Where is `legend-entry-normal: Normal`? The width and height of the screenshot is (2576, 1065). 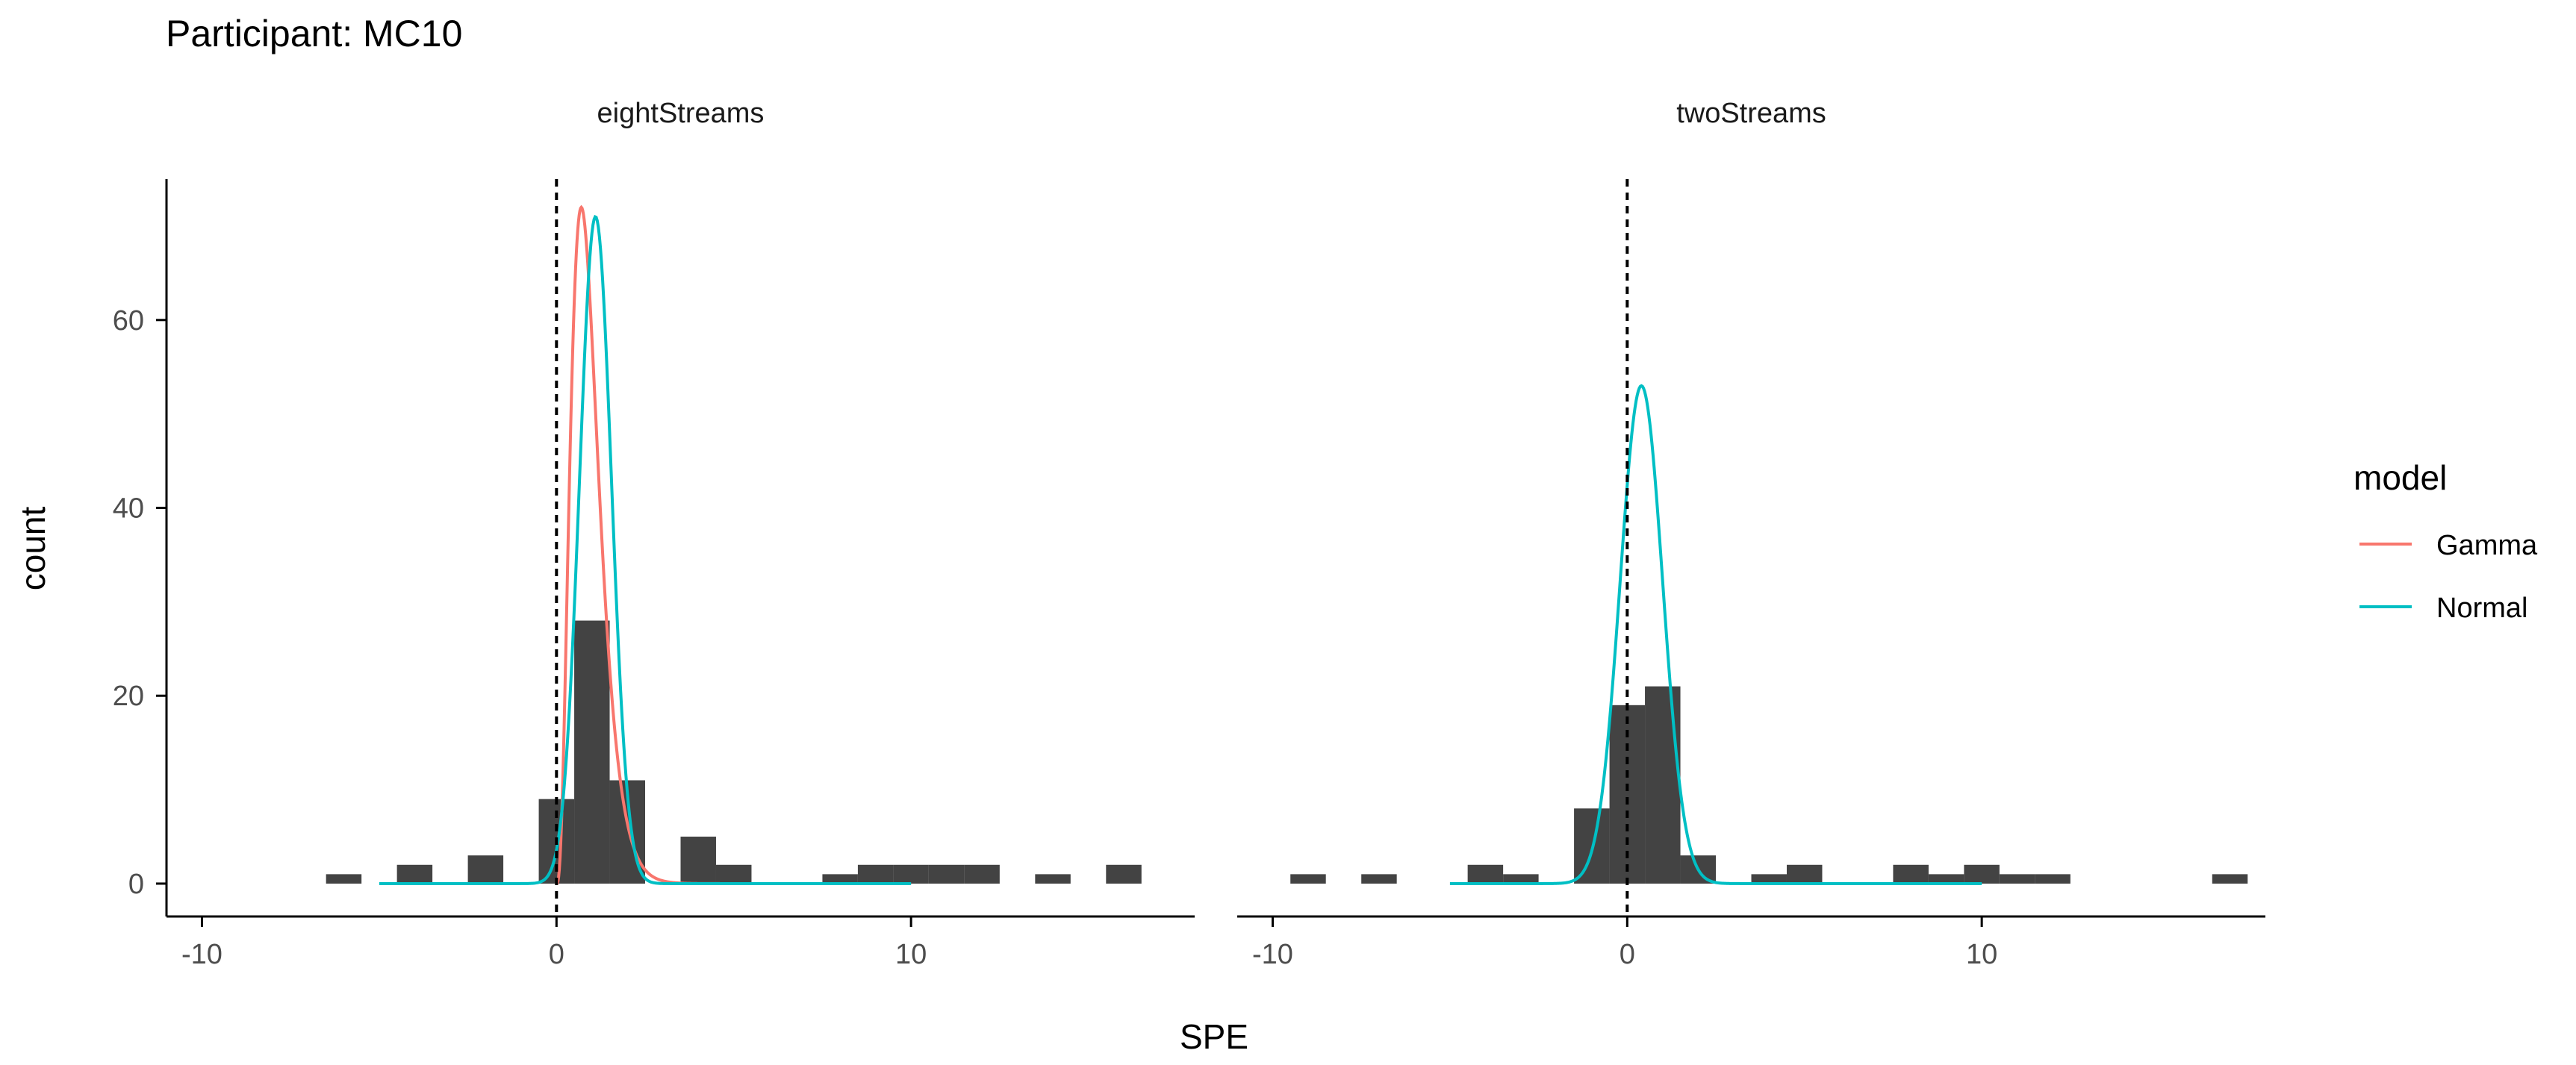
legend-entry-normal: Normal is located at coordinates (2443, 609).